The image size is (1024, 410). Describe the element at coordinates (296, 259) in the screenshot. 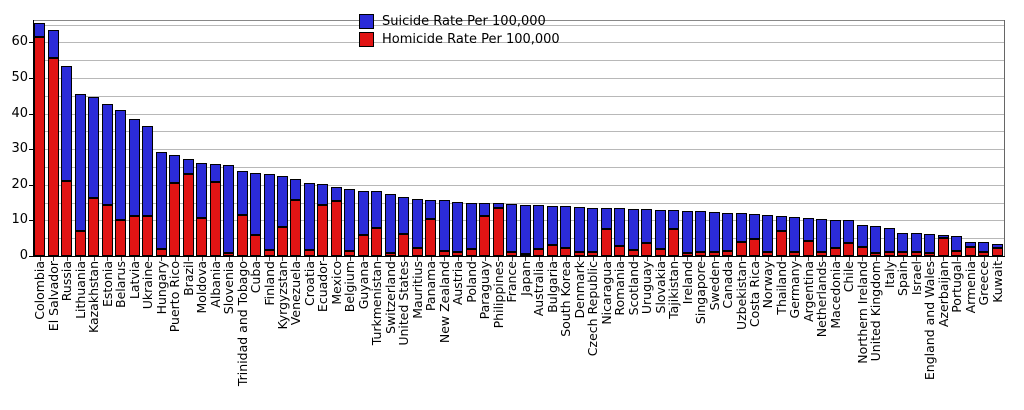

I see `x-axis-tick-venezuela` at that location.